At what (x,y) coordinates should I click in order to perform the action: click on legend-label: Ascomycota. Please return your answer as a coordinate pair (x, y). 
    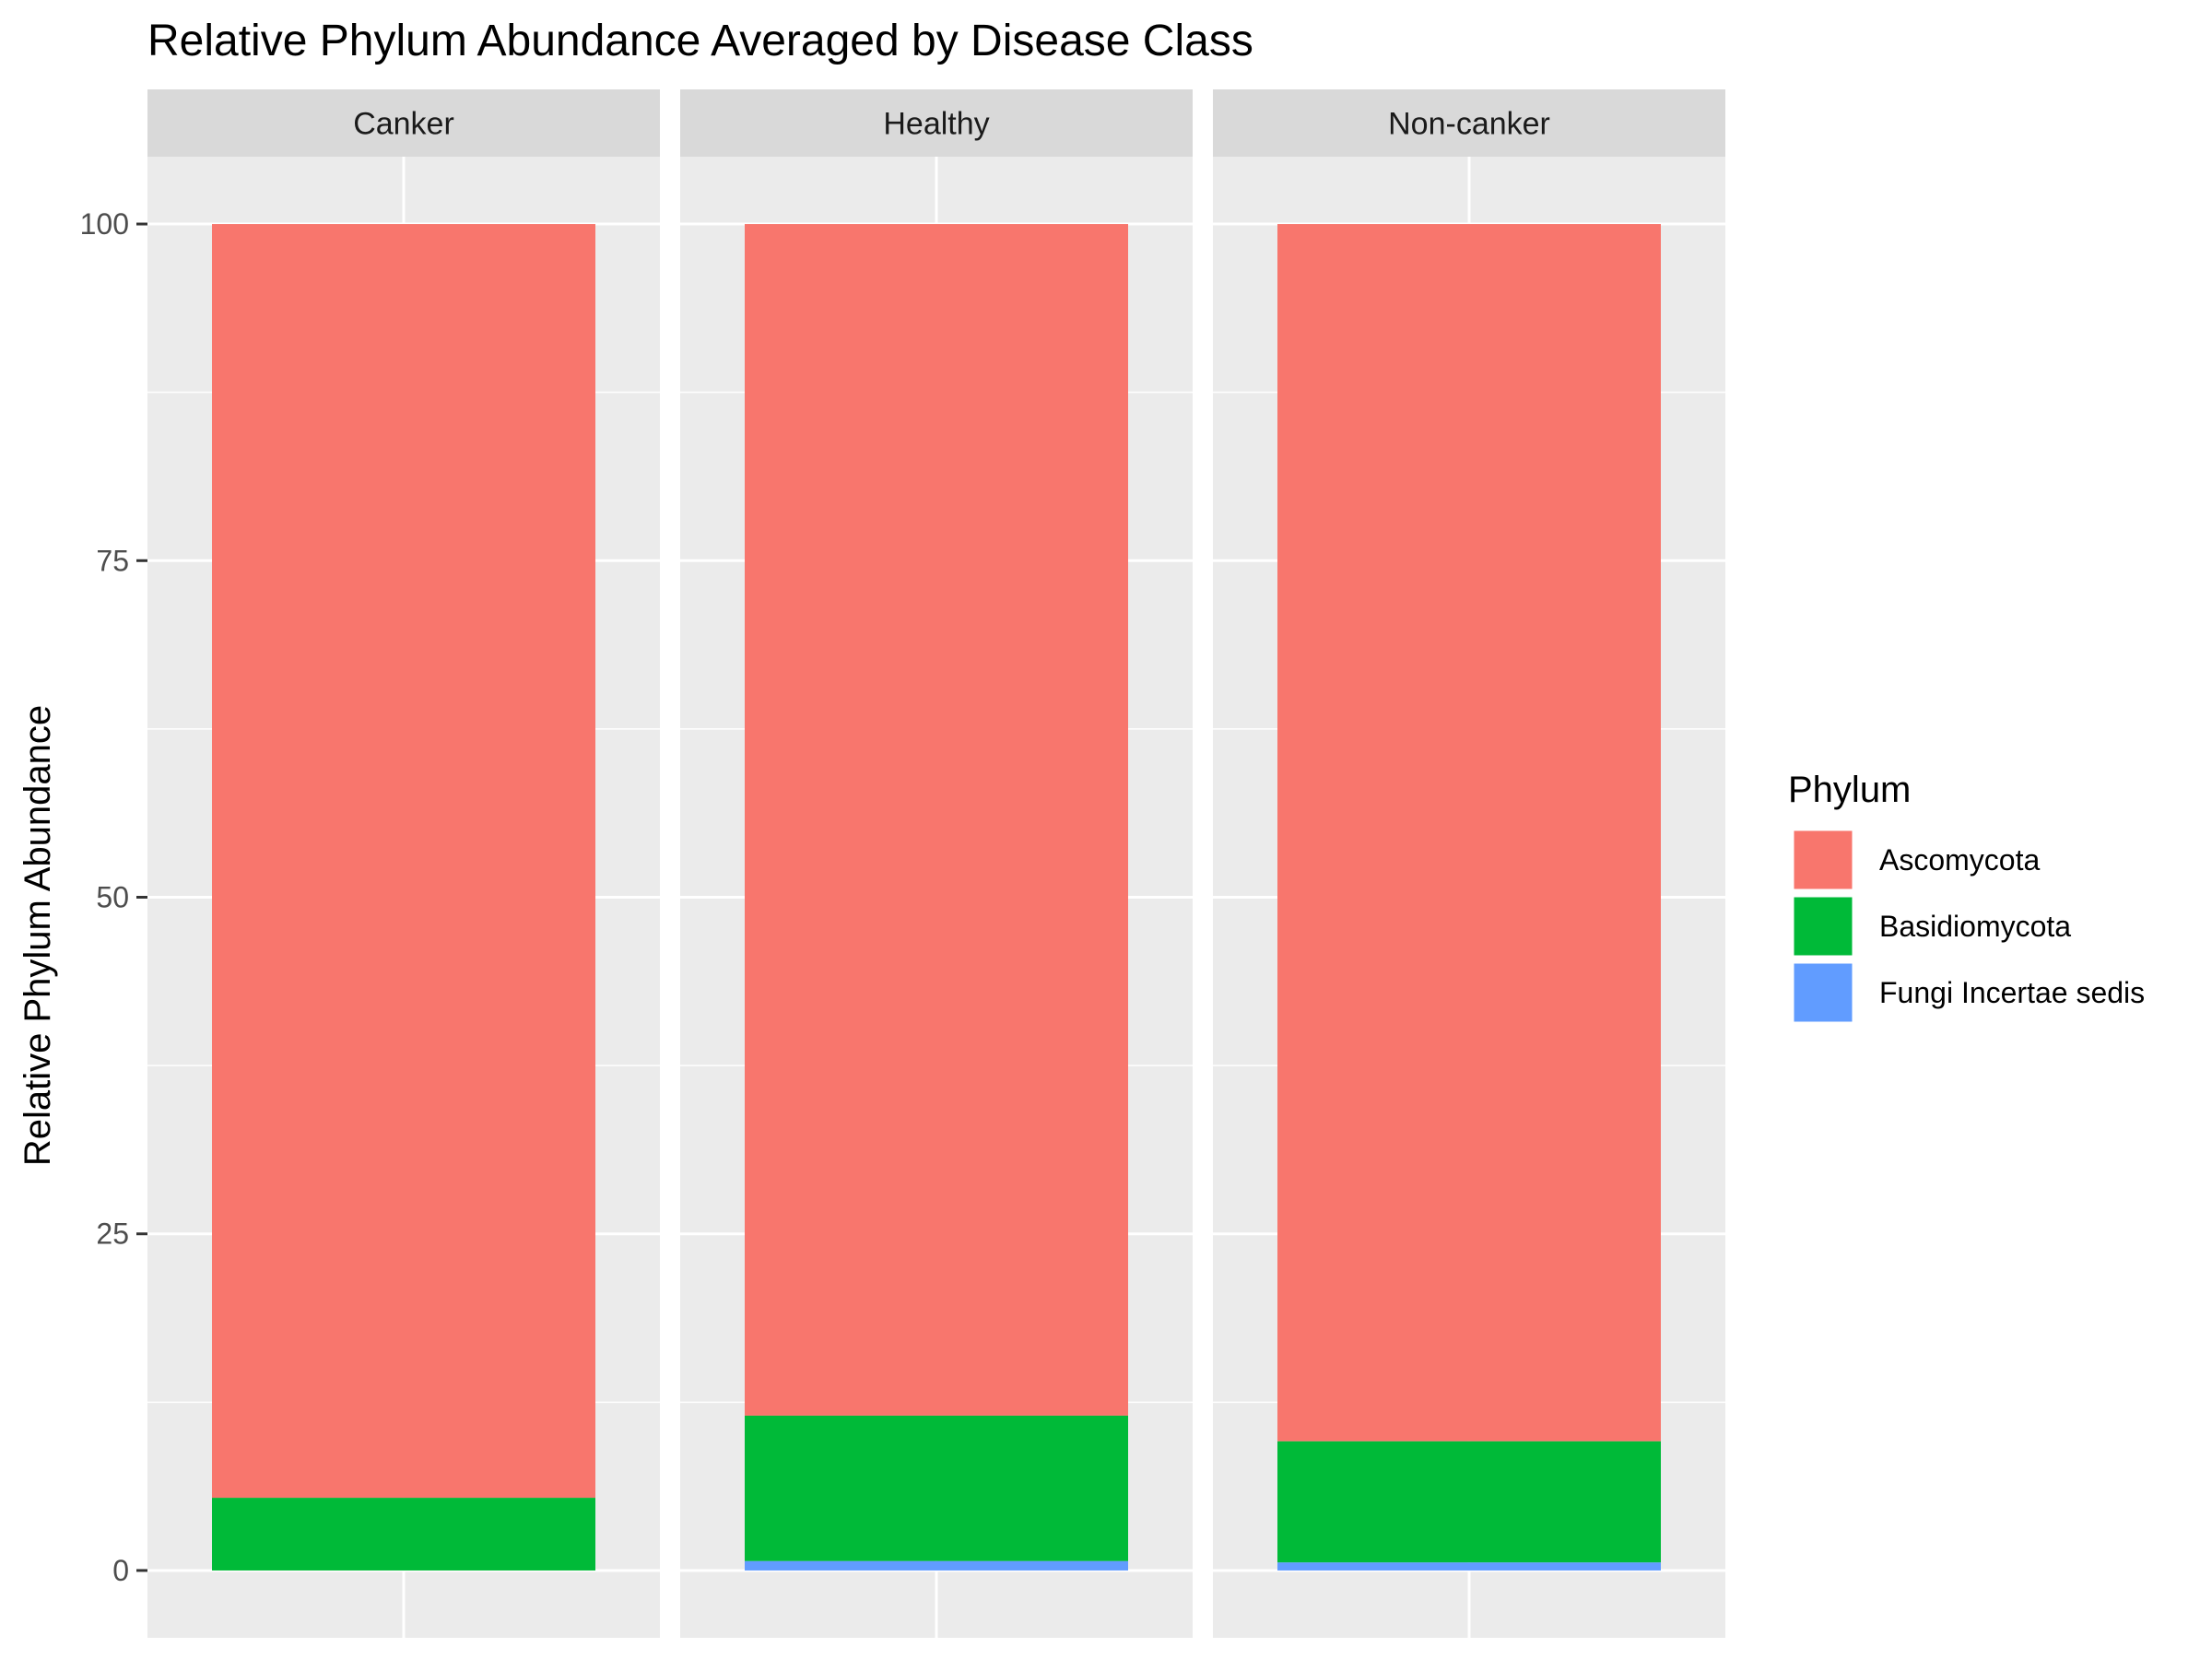
    Looking at the image, I should click on (1959, 860).